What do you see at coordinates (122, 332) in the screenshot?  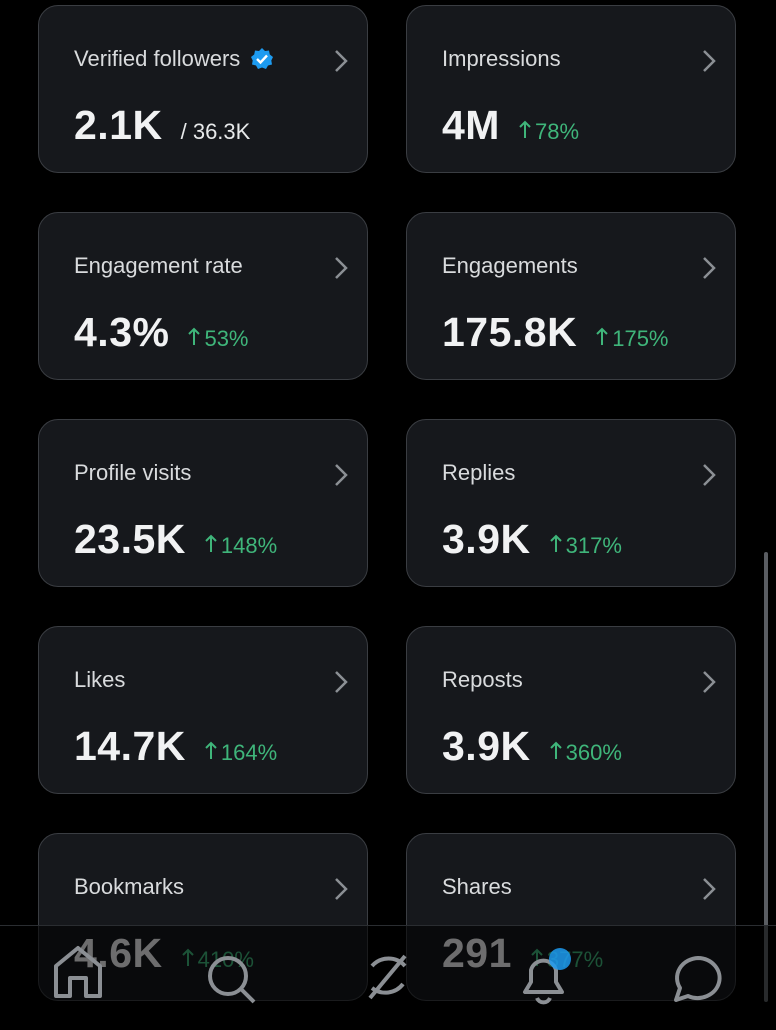 I see `metric-value: 4.3%` at bounding box center [122, 332].